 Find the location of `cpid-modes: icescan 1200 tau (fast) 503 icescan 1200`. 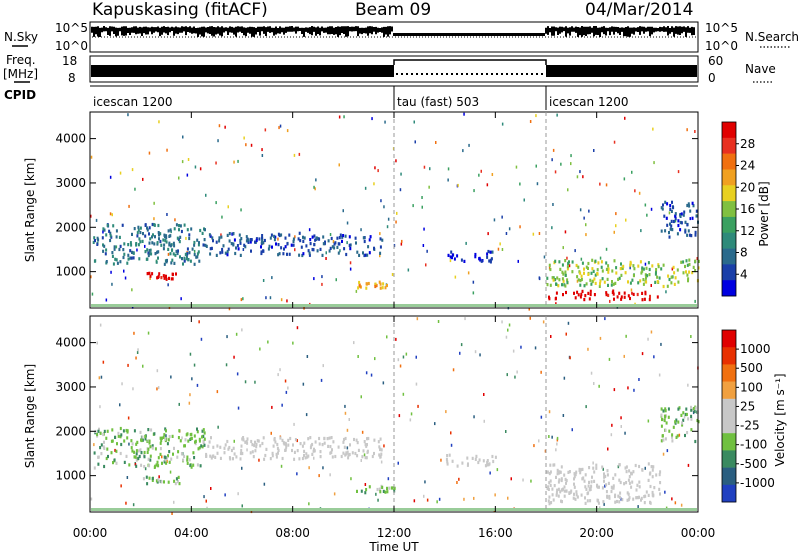

cpid-modes: icescan 1200 tau (fast) 503 icescan 1200 is located at coordinates (360, 98).